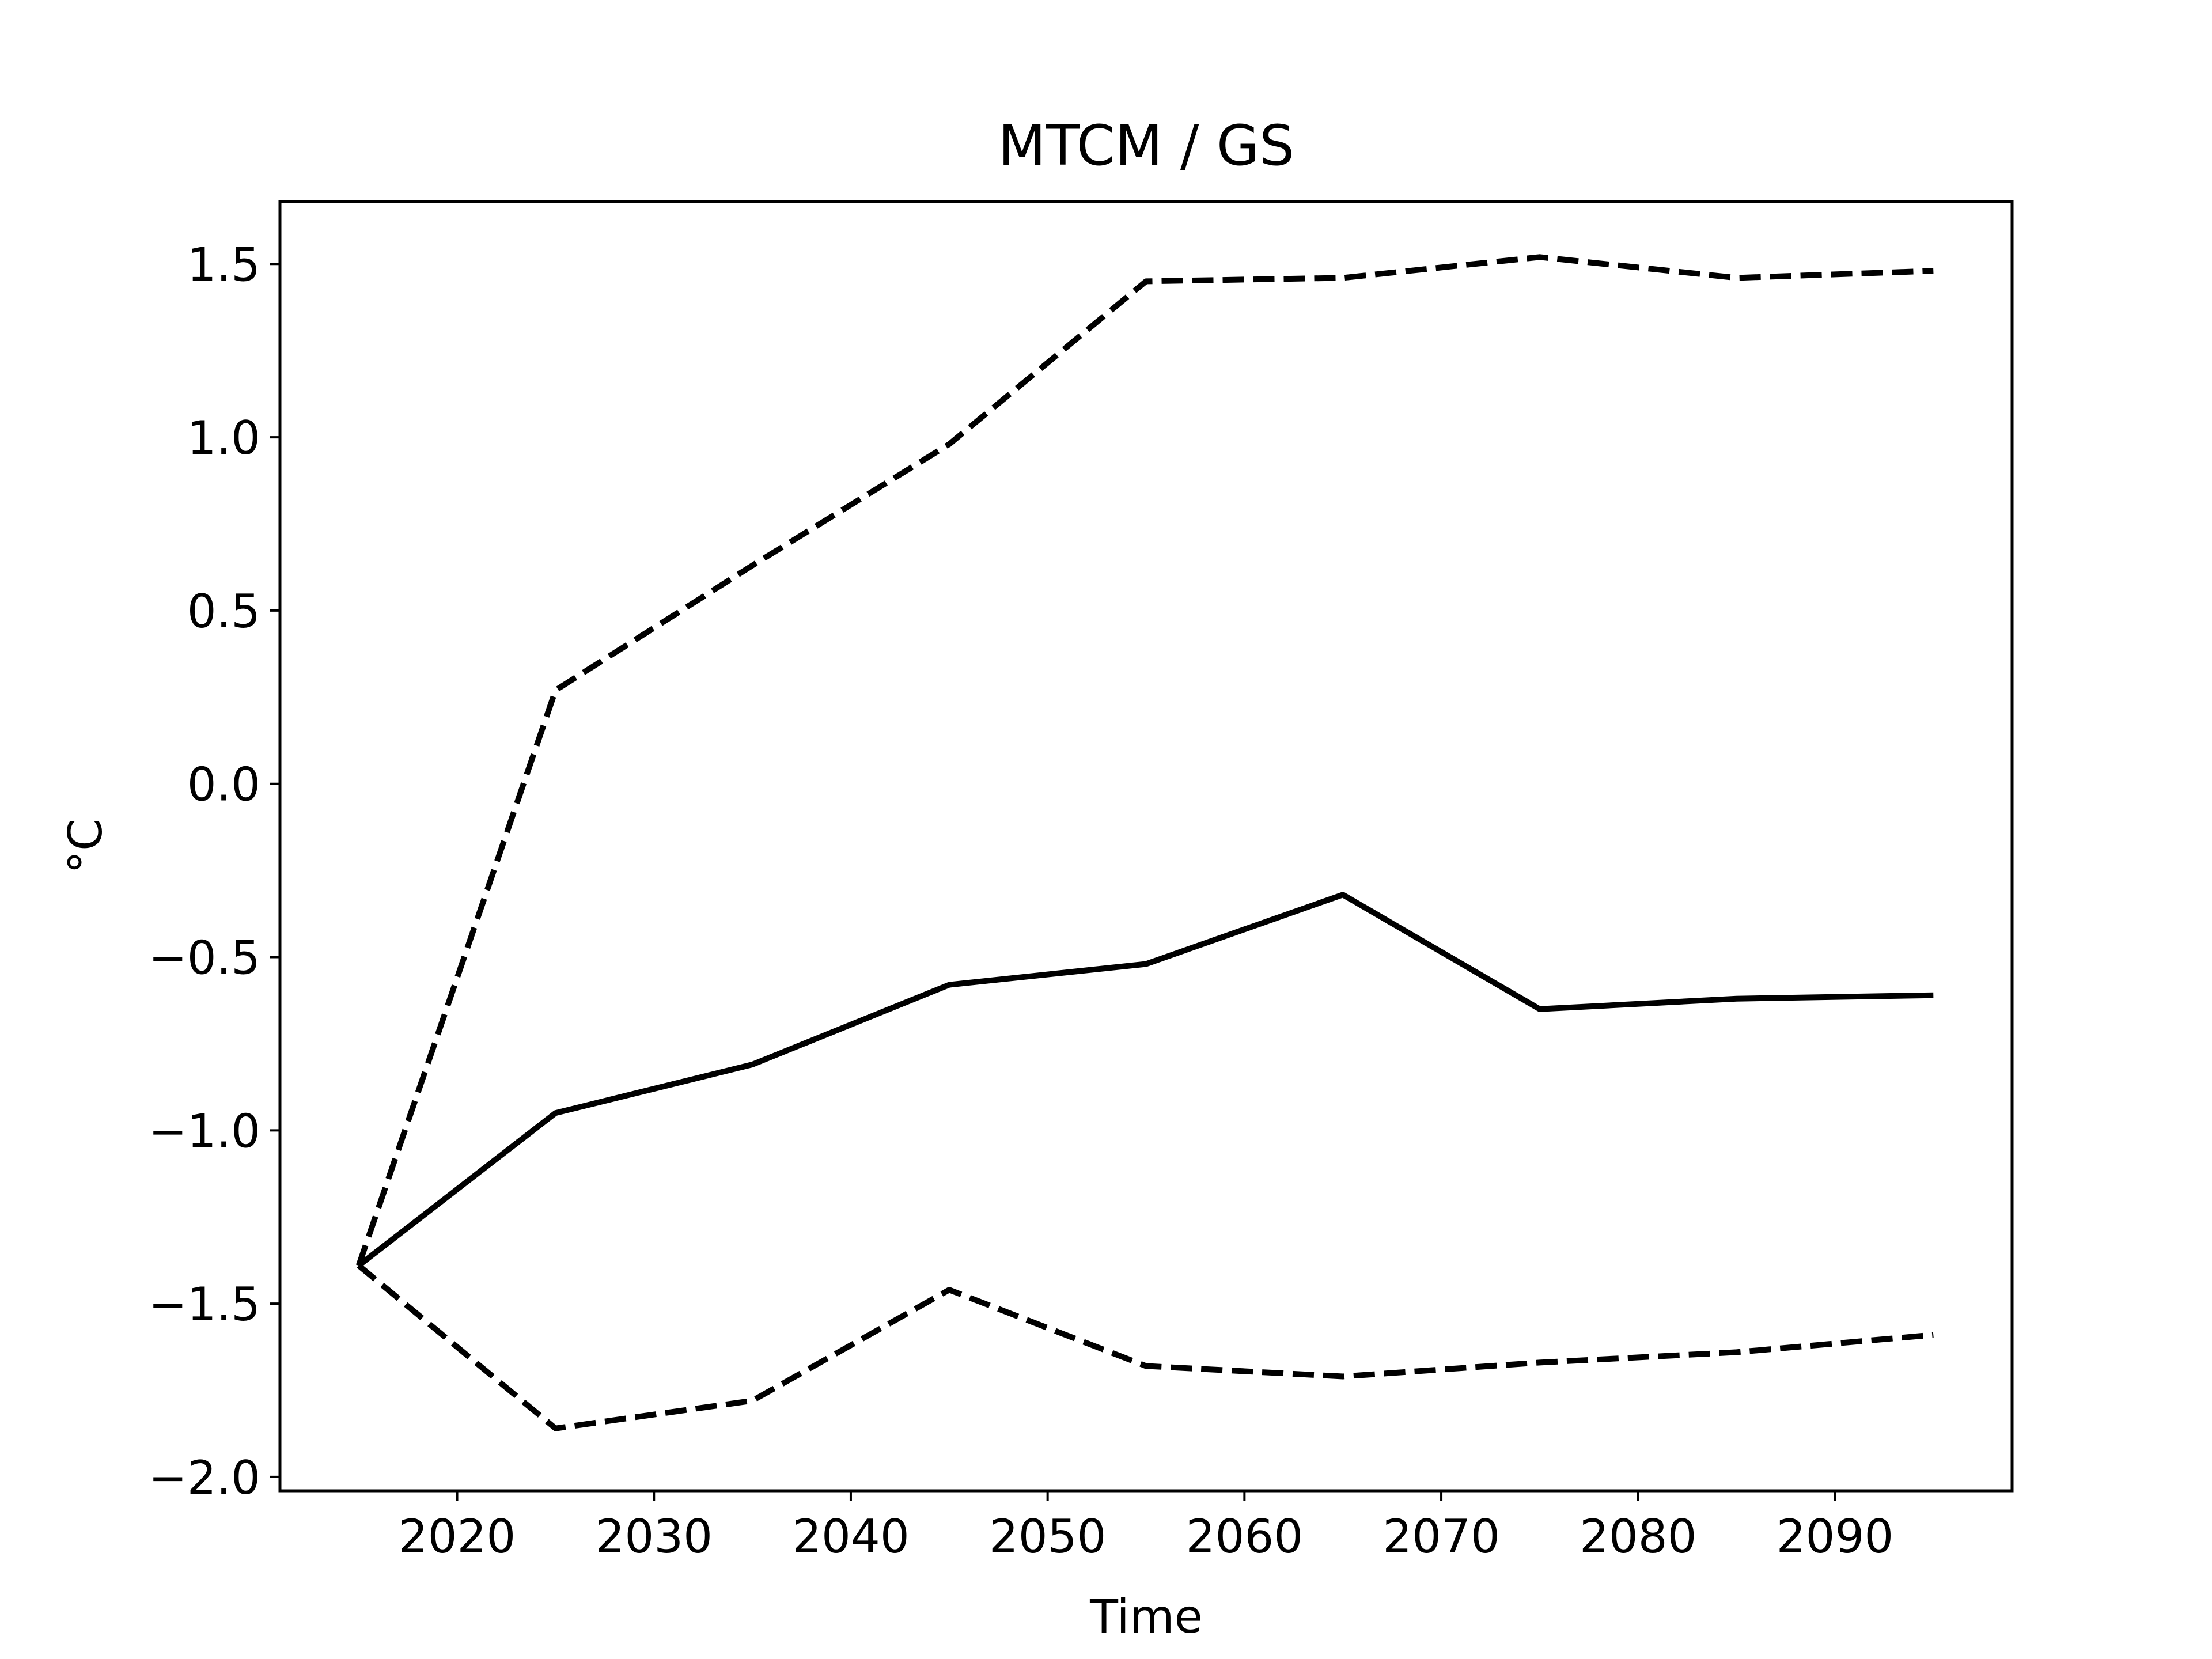 The image size is (2212, 1659). I want to click on y-tick-label: −1.0, so click(204, 1131).